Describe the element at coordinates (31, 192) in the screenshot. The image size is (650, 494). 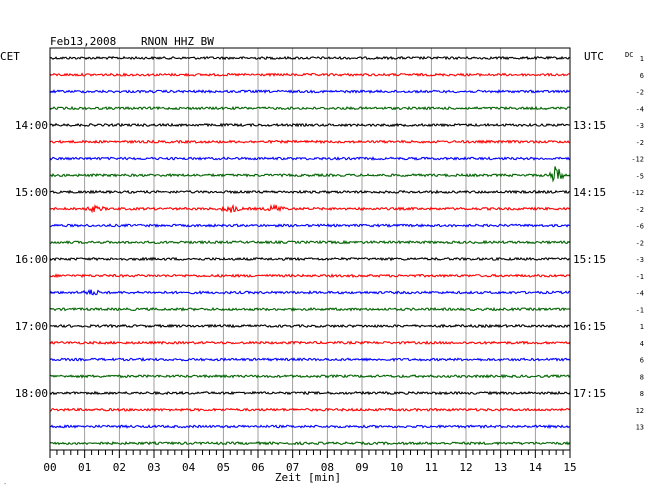
I see `cet-time-label: 15:00` at that location.